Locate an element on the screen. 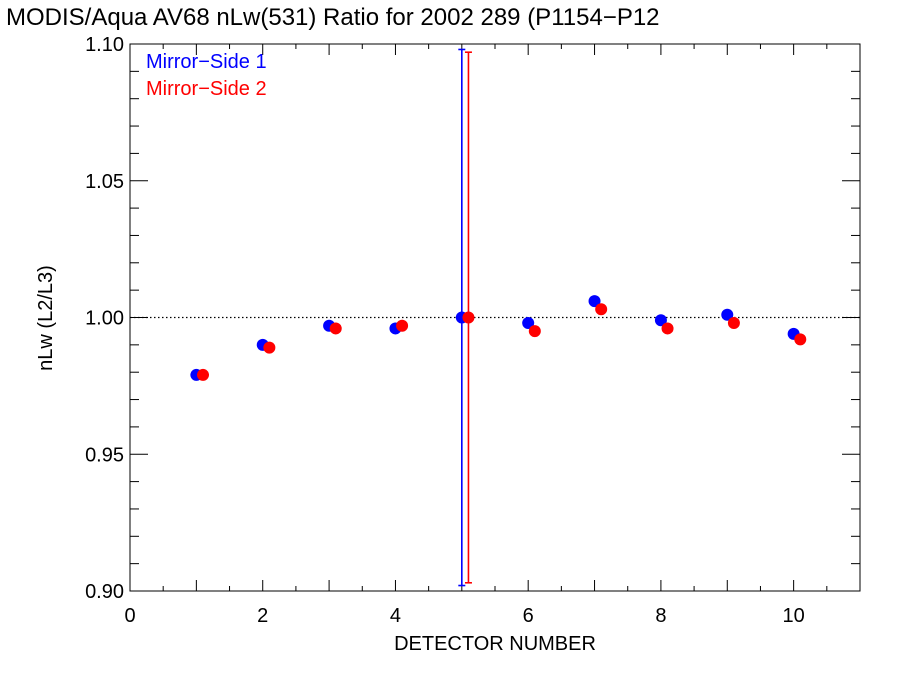  legend-entry: Mirror−Side 1 is located at coordinates (206, 62).